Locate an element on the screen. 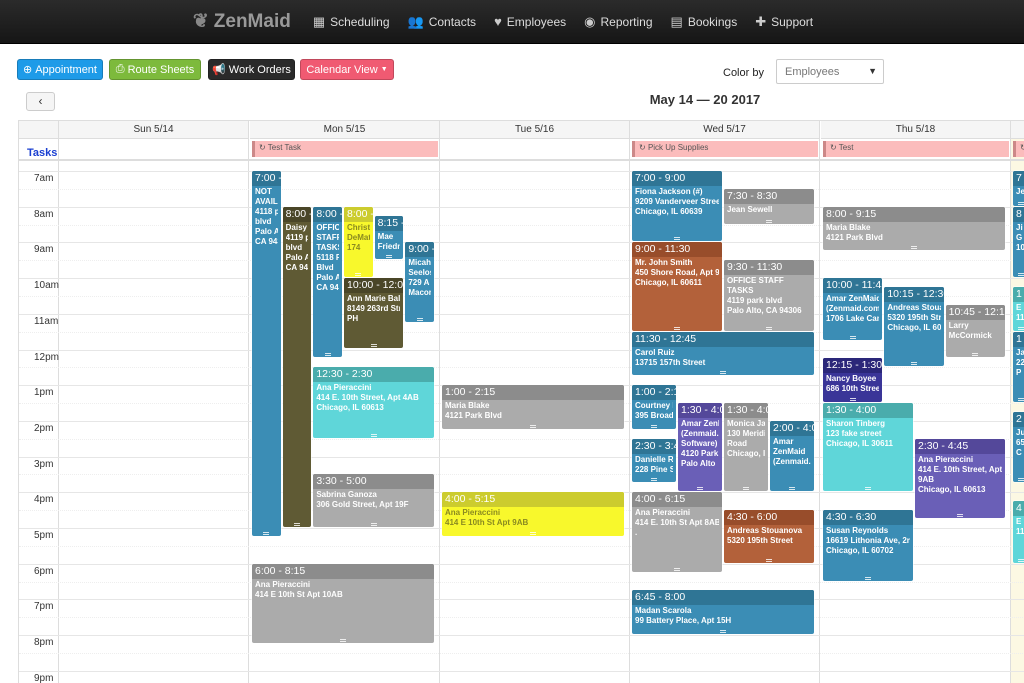  appointment-event: 2:00 - 4:00AmarZenMaid(Zenmaid.com is located at coordinates (792, 456).